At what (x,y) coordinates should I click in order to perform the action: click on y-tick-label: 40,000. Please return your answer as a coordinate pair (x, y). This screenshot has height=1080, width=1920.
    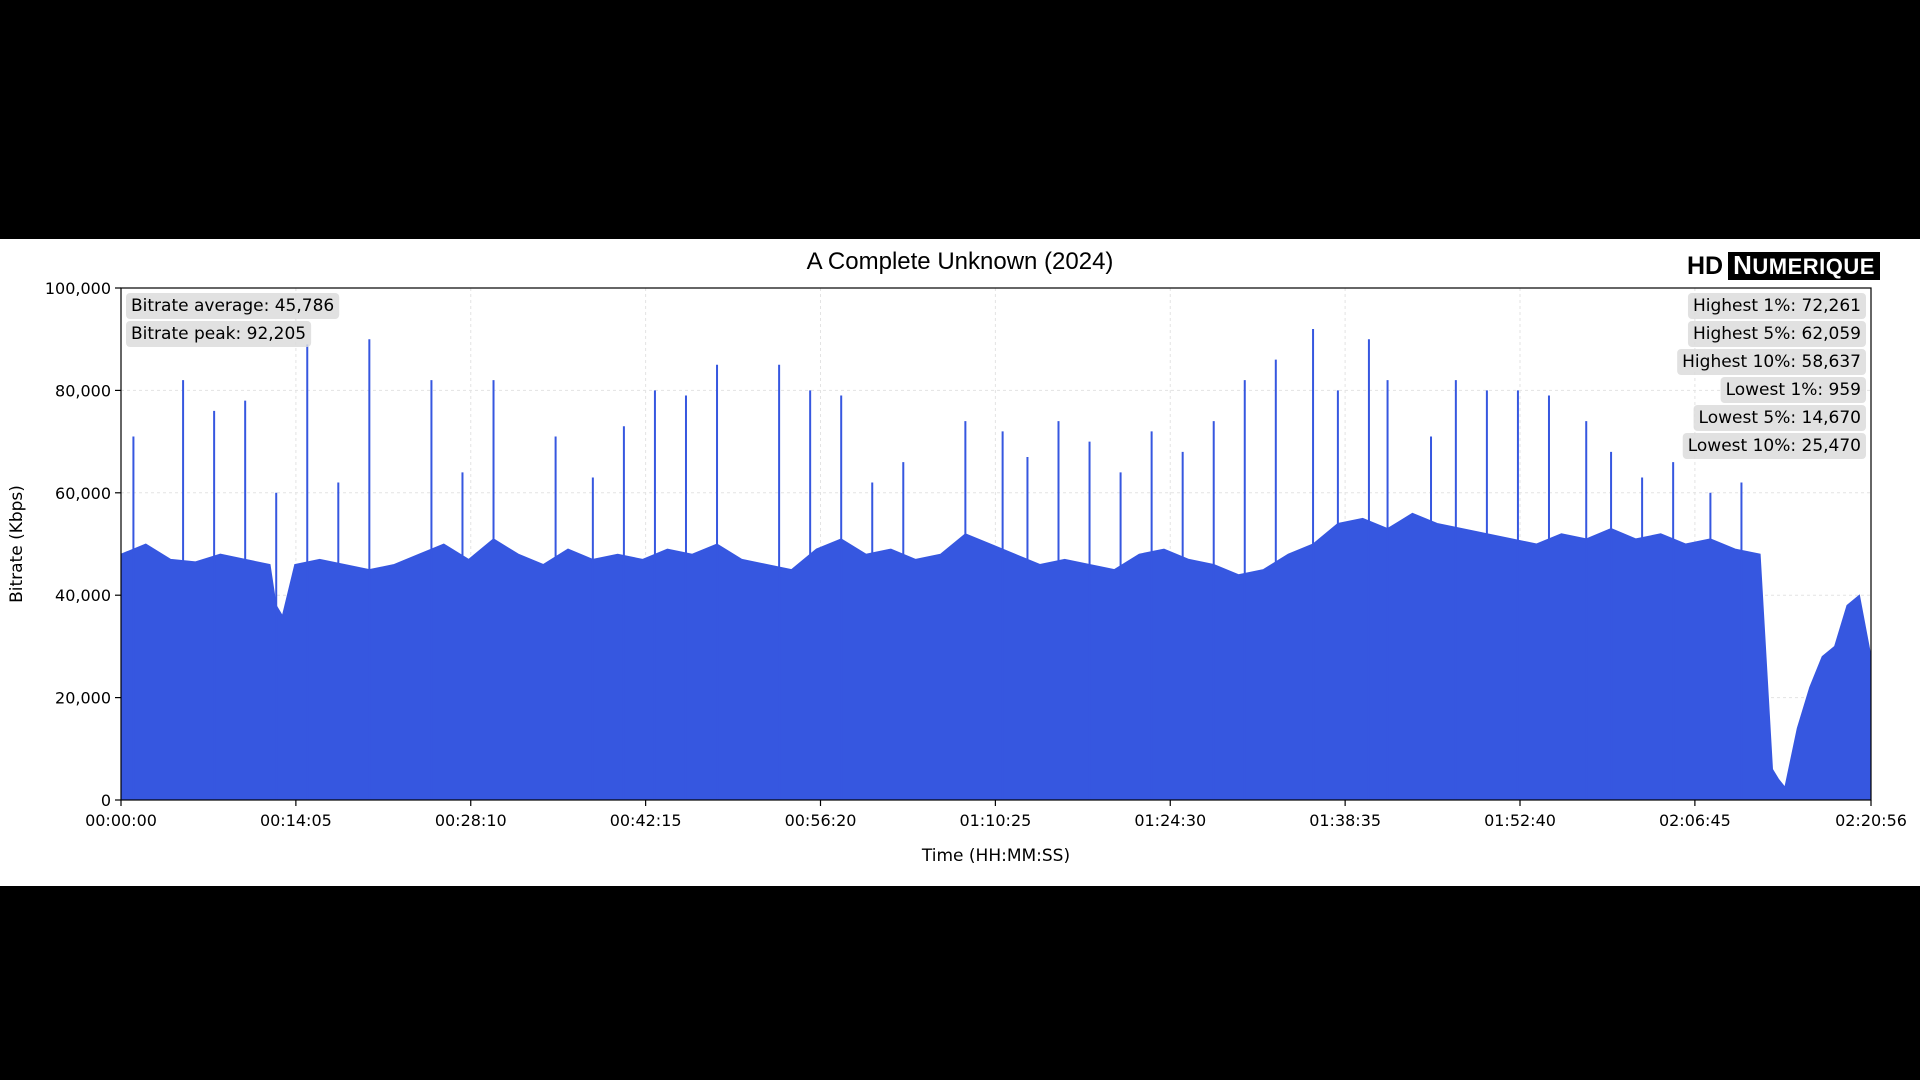
    Looking at the image, I should click on (83, 595).